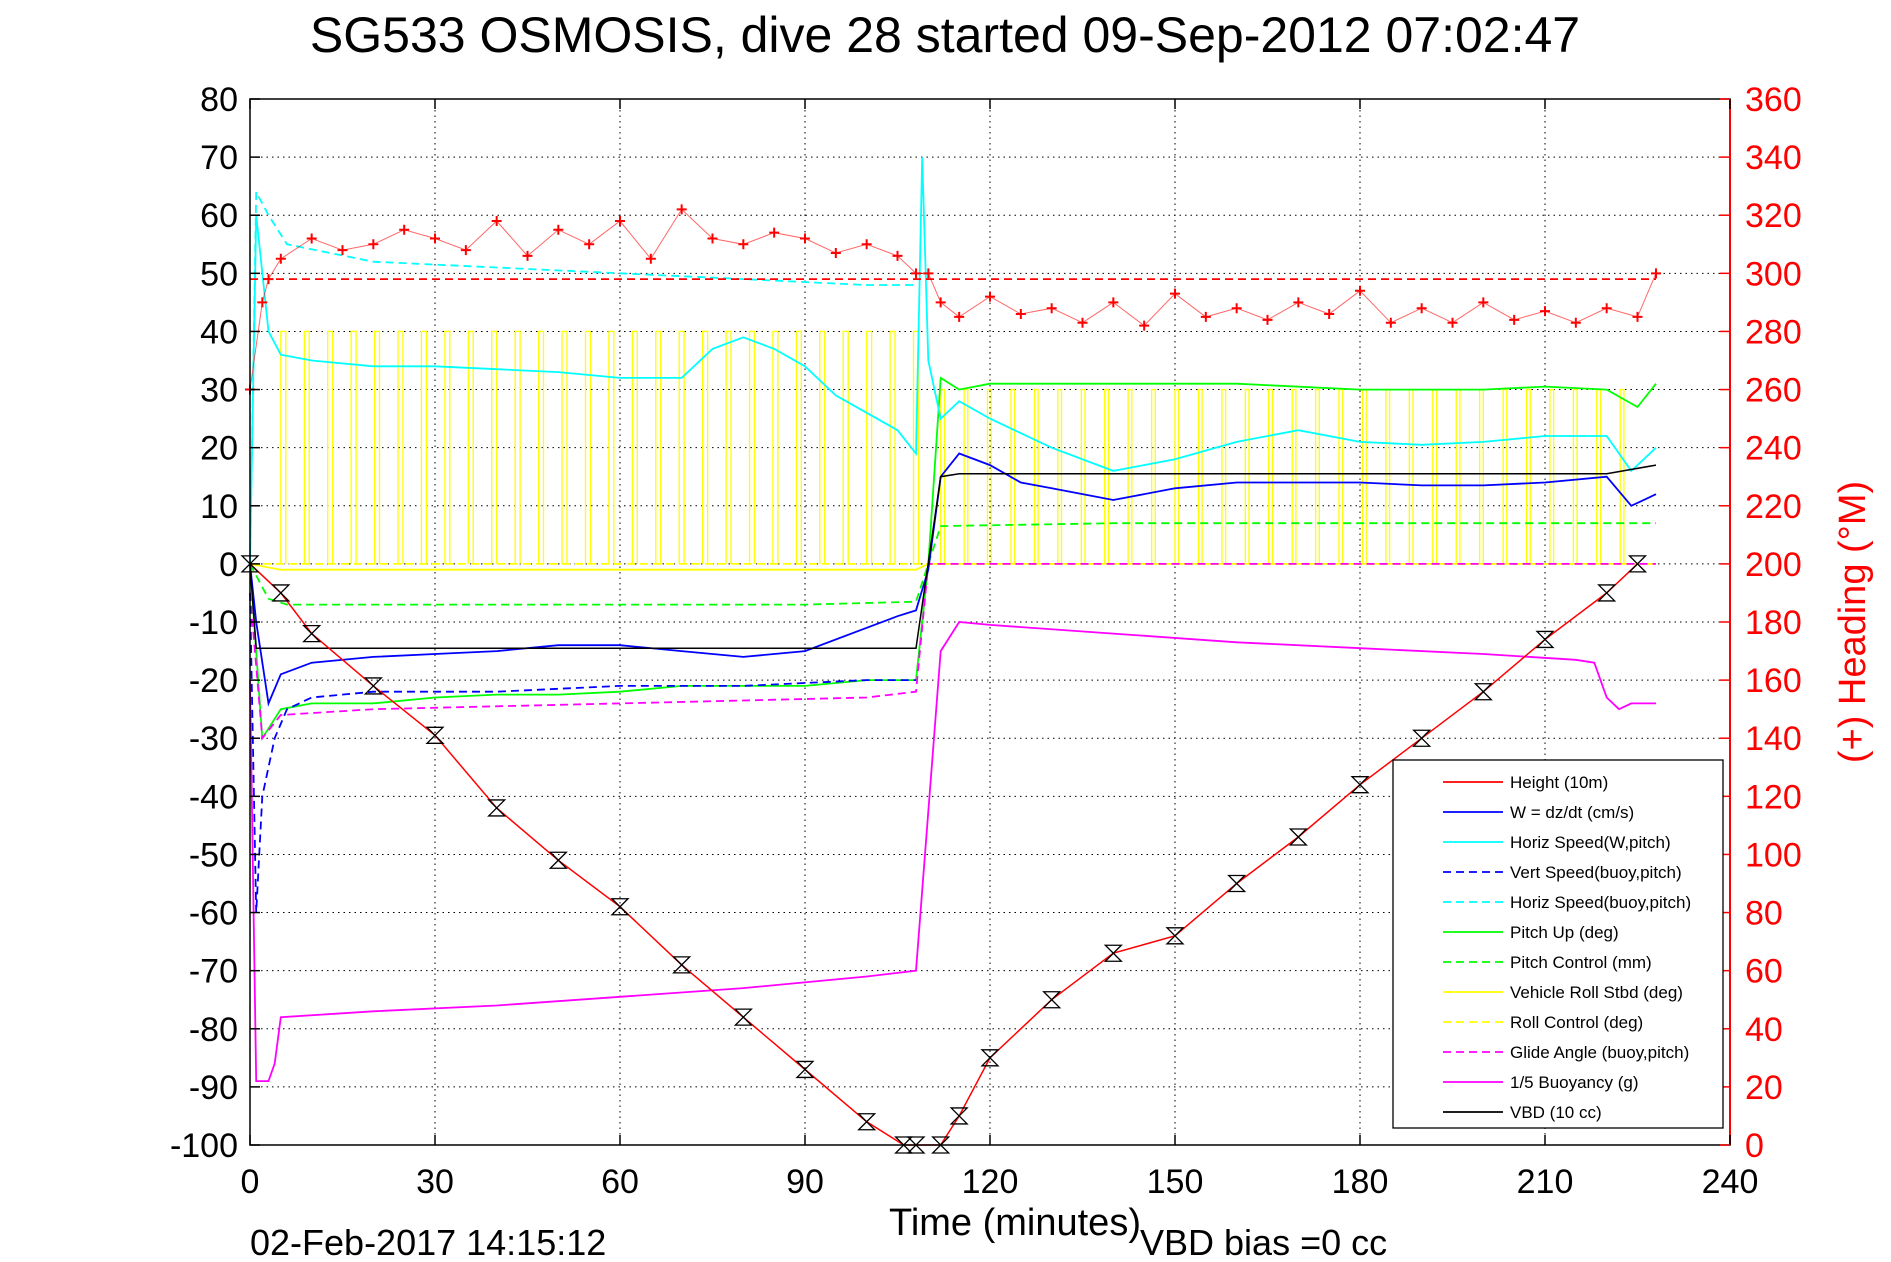  What do you see at coordinates (1175, 1182) in the screenshot?
I see `x-tick-label: 150` at bounding box center [1175, 1182].